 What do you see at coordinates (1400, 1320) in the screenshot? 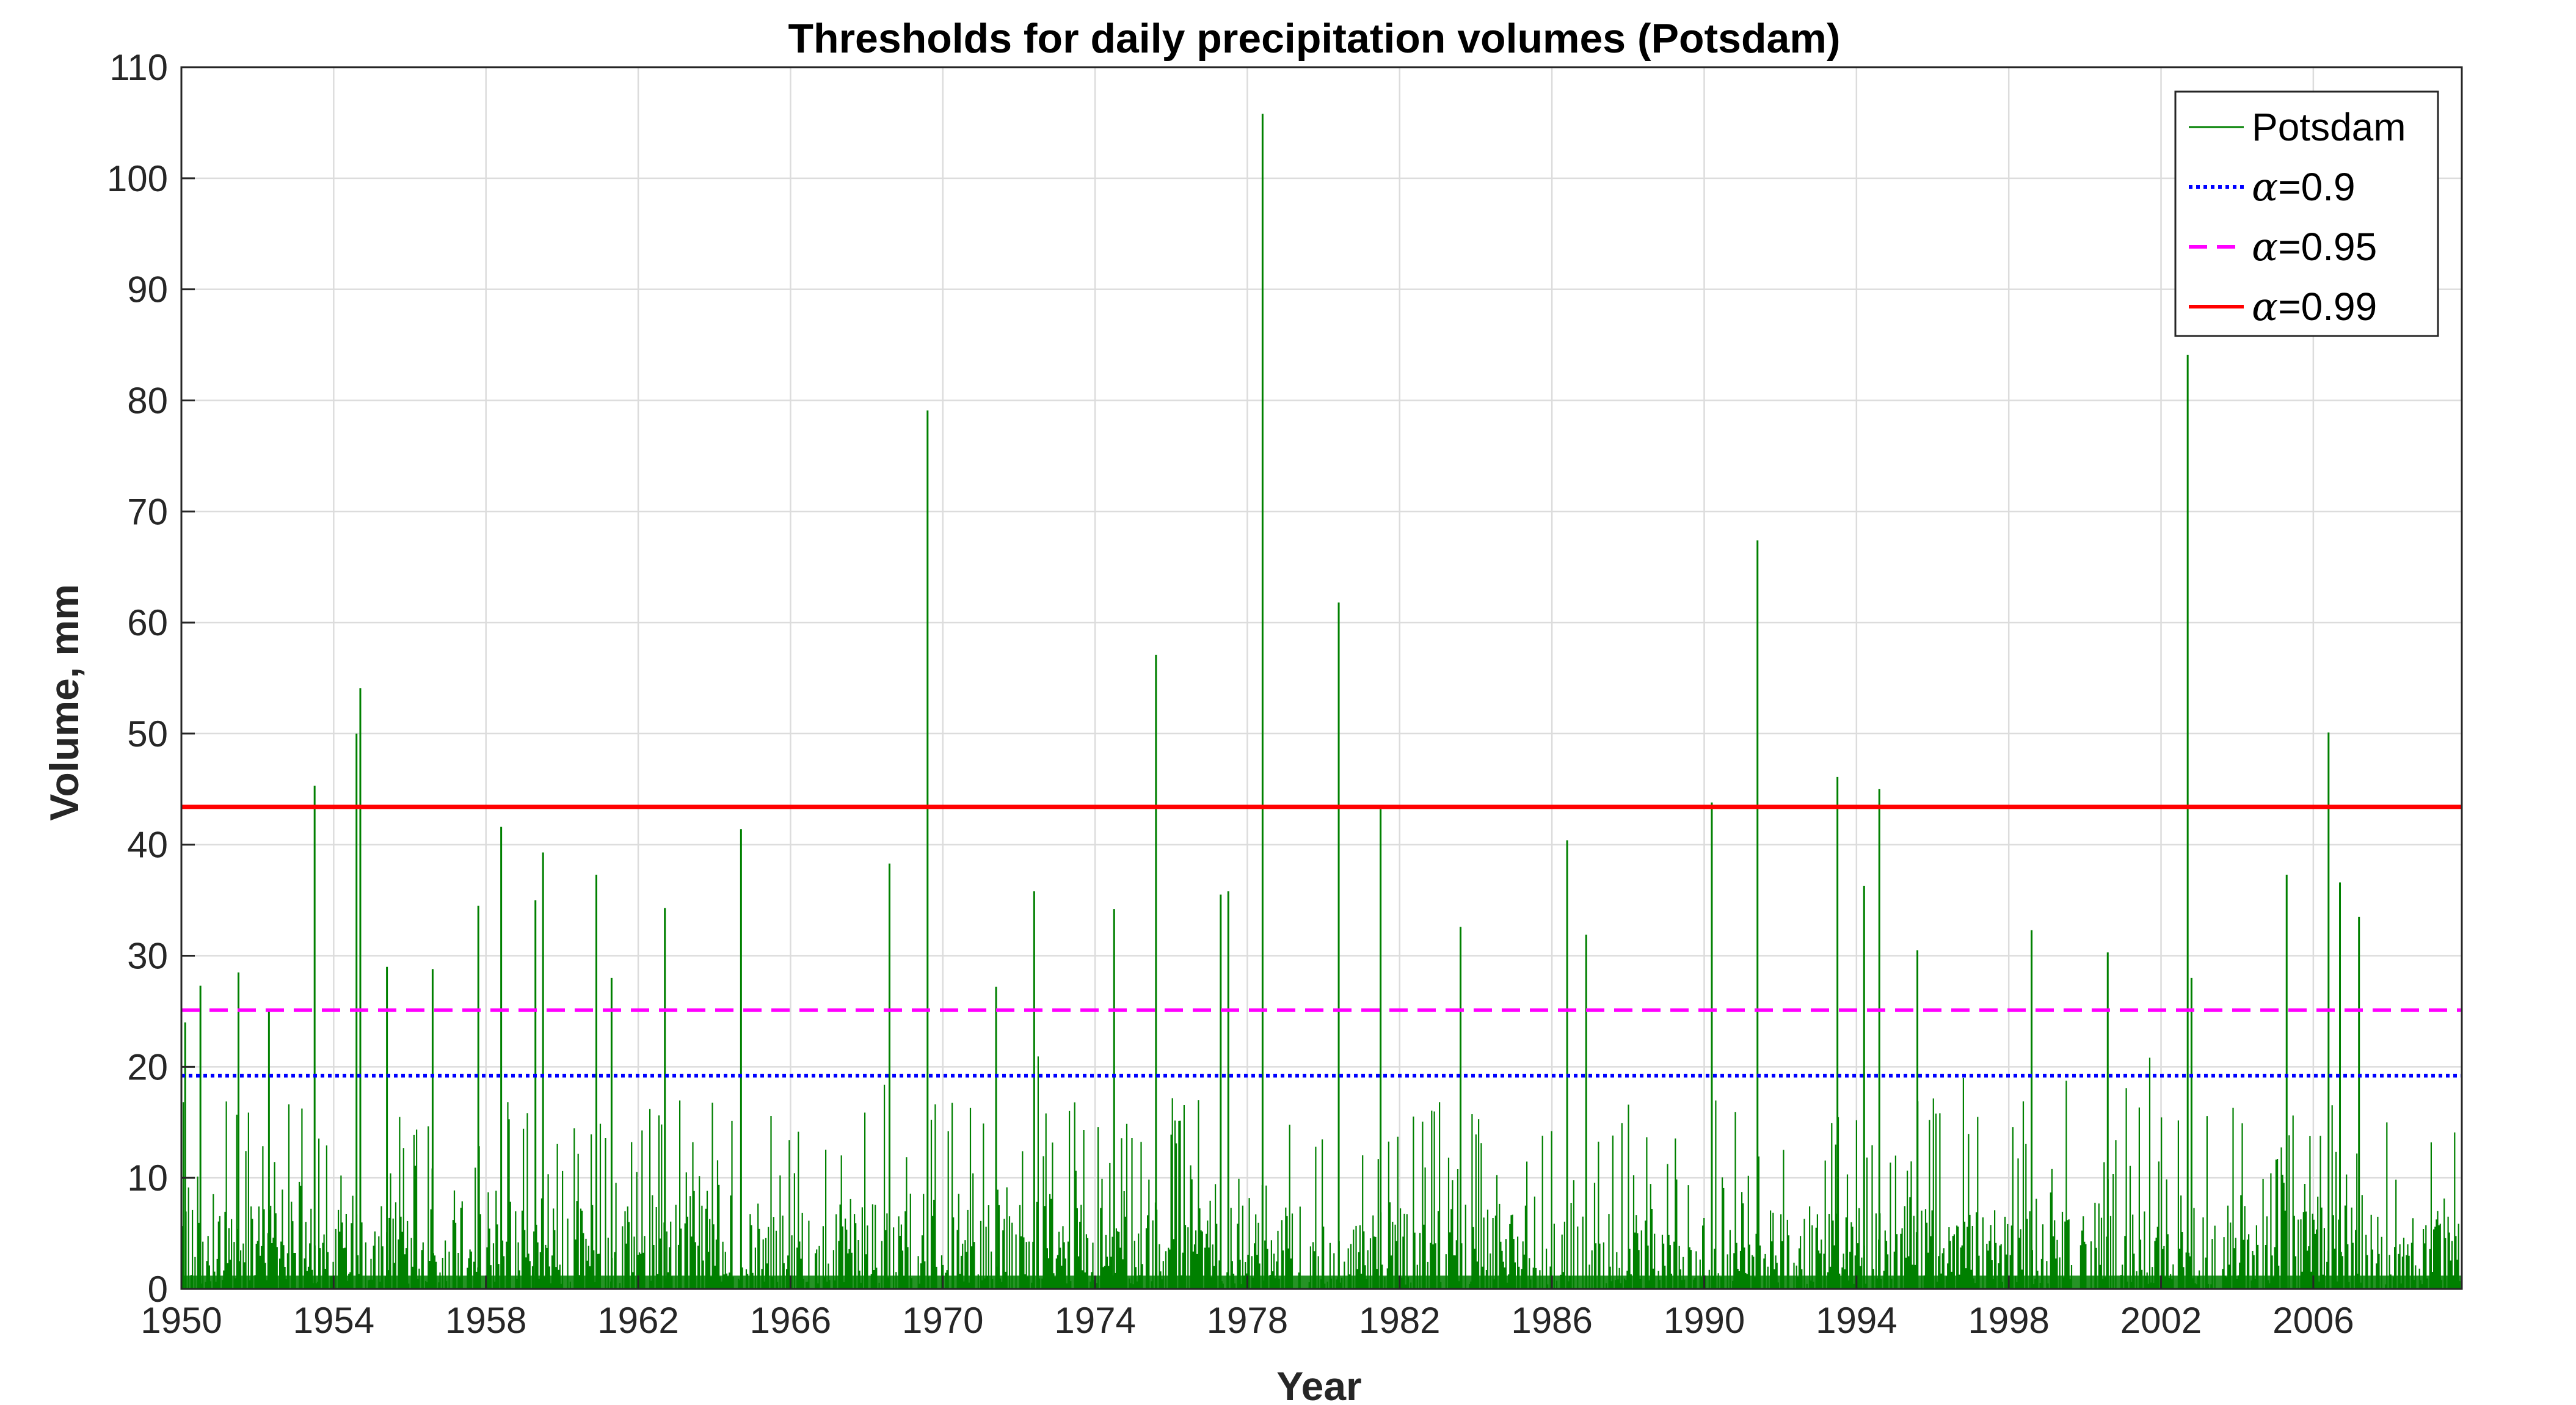
I see `x-tick-label: 1982` at bounding box center [1400, 1320].